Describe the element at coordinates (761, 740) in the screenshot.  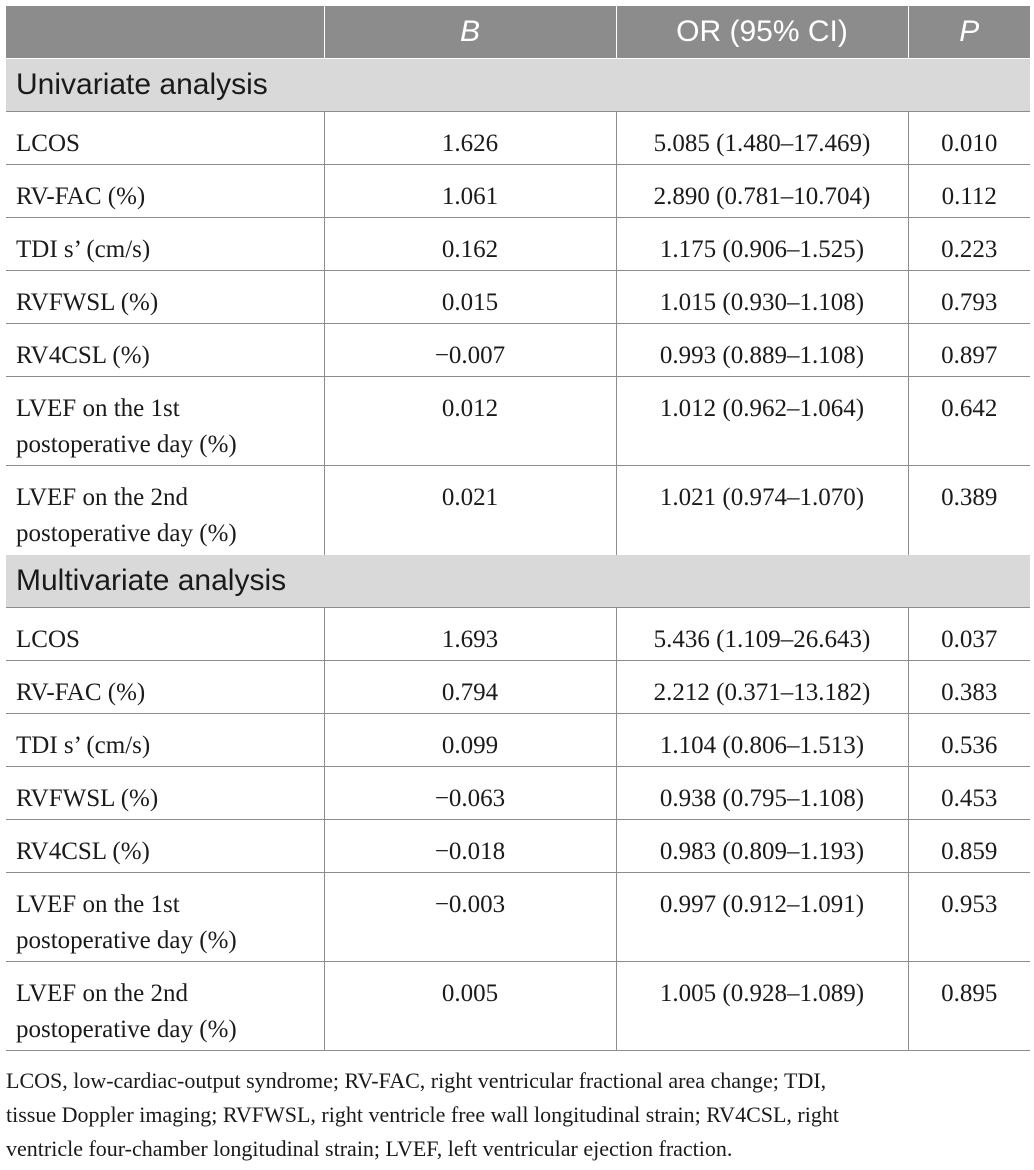
I see `or-value: 1.104 (0.806–1.513)` at that location.